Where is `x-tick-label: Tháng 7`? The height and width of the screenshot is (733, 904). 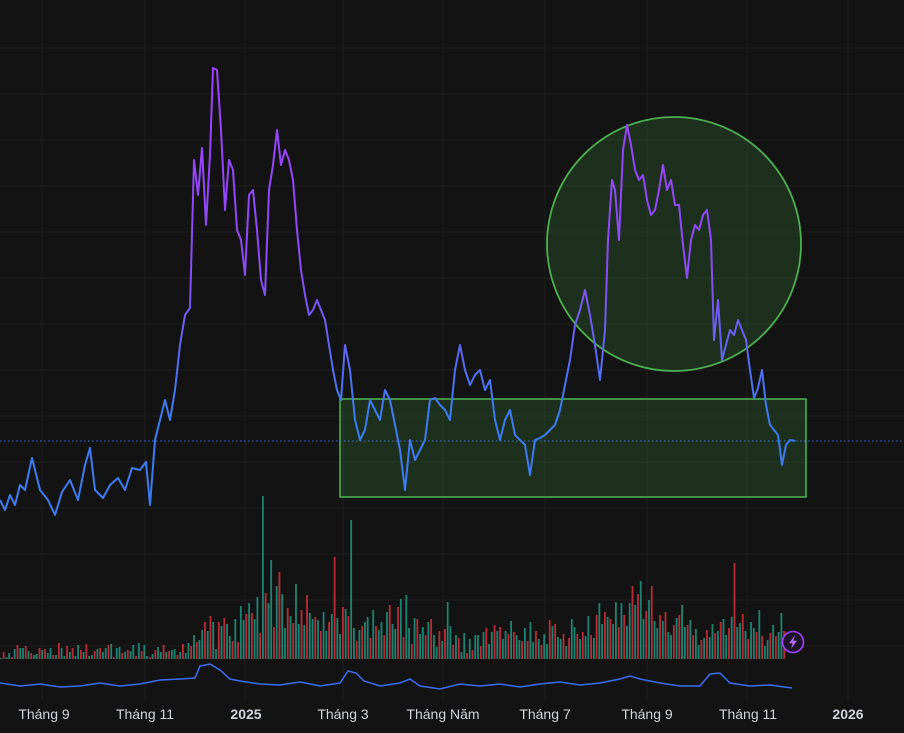
x-tick-label: Tháng 7 is located at coordinates (545, 714).